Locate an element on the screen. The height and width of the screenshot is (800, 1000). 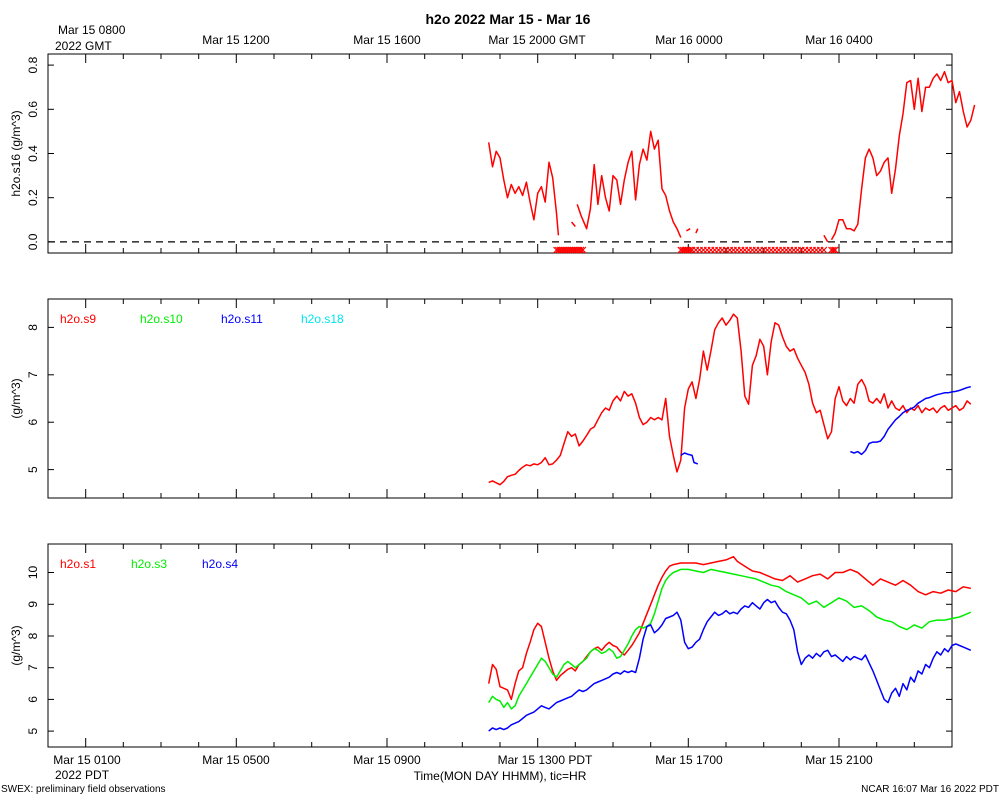
gmt-prefix-line1: Mar 15 0800 is located at coordinates (92, 30).